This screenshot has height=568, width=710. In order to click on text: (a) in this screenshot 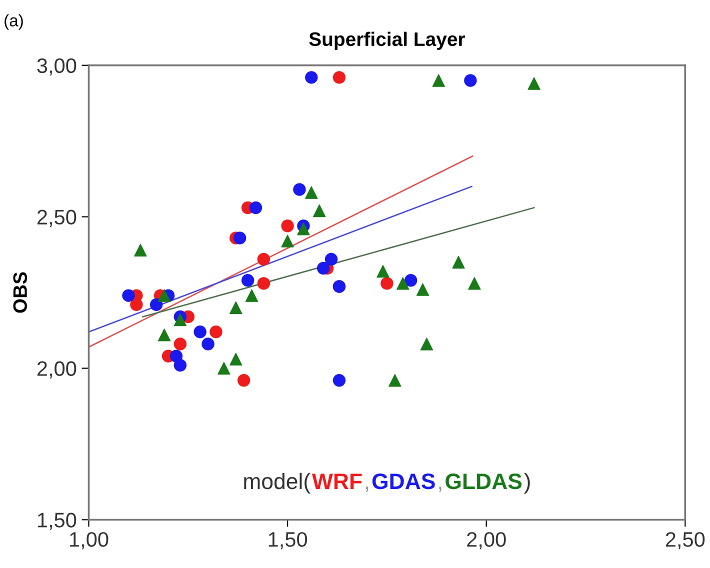, I will do `click(13, 22)`.